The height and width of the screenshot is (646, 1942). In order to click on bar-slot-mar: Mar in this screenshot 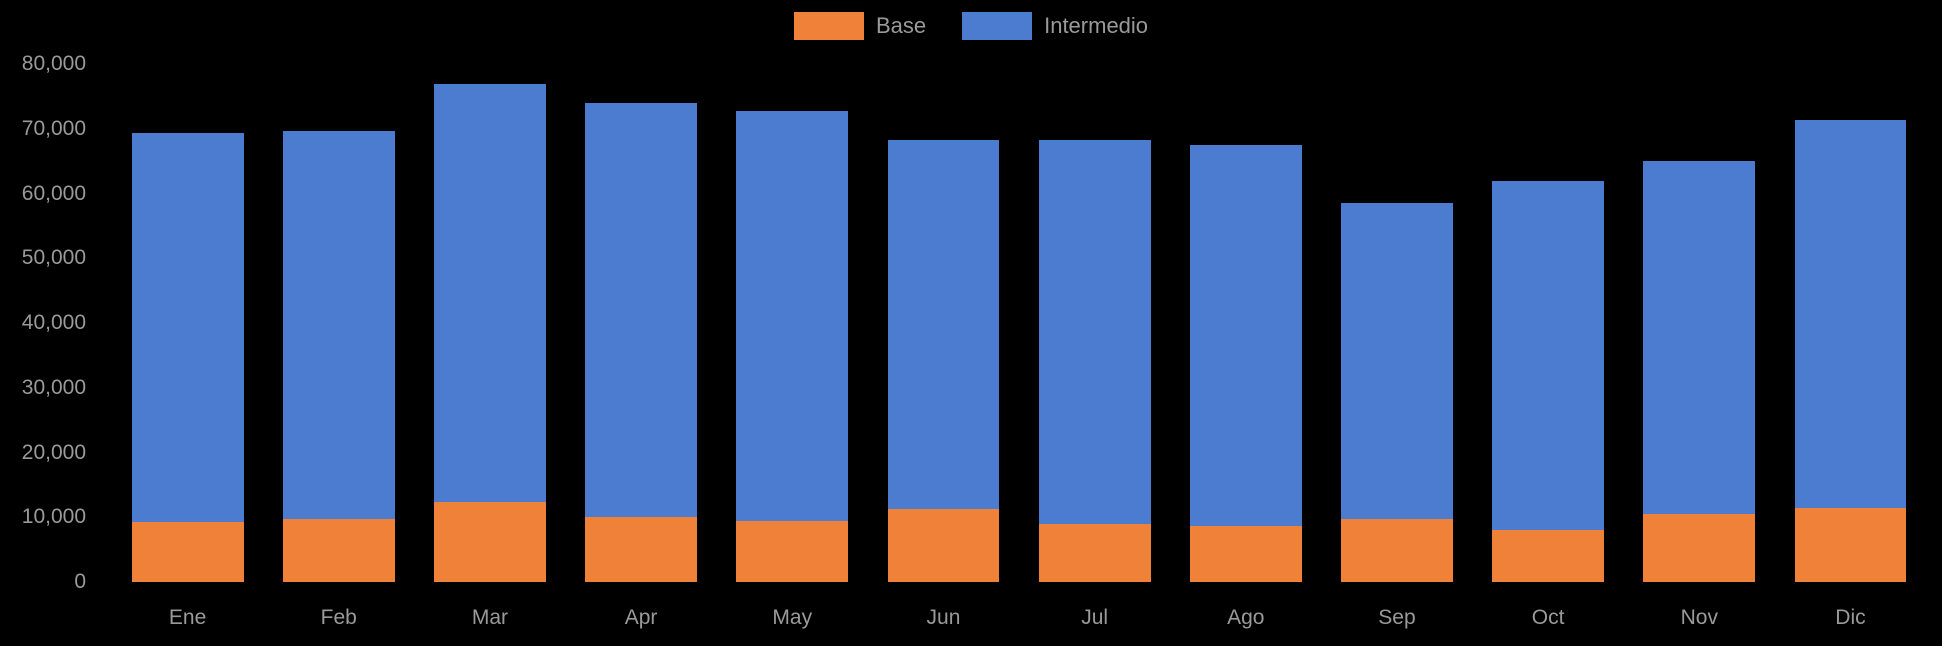, I will do `click(489, 346)`.